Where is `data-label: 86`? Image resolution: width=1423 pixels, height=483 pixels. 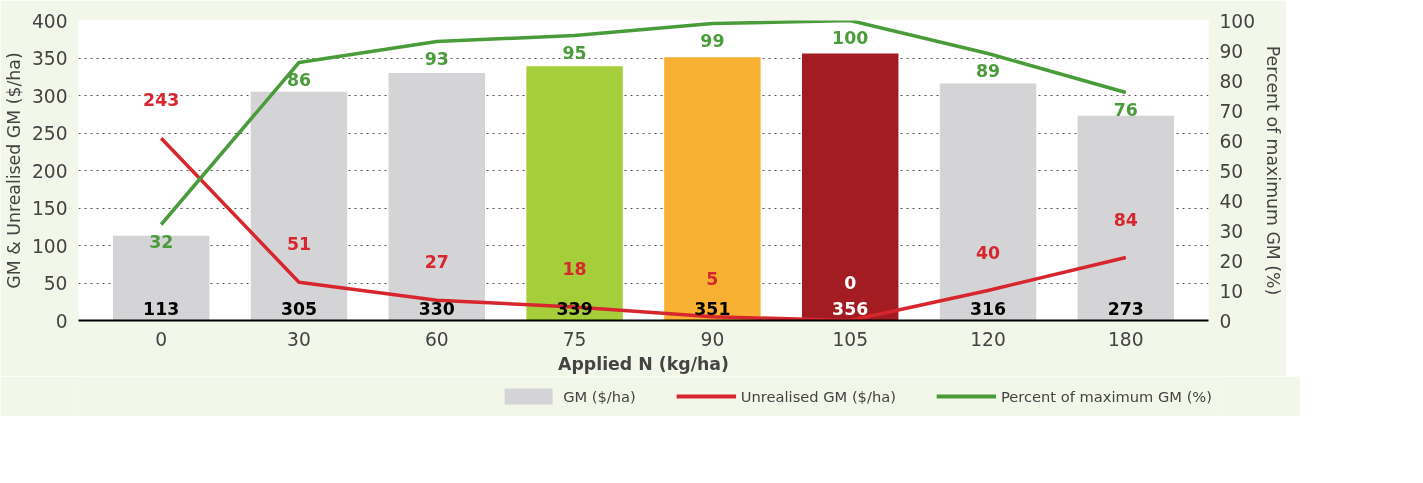 data-label: 86 is located at coordinates (299, 79).